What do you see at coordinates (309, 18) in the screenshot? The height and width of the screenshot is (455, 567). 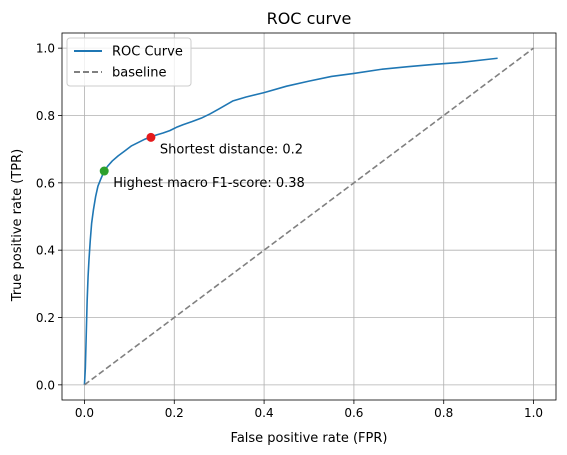 I see `chart-title: ROC curve` at bounding box center [309, 18].